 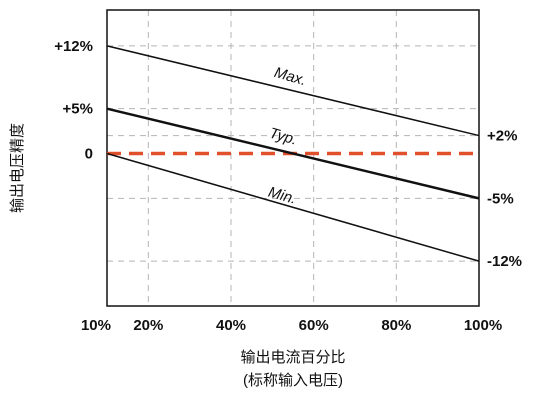 I want to click on x-tick-label: 10%, so click(x=96, y=325).